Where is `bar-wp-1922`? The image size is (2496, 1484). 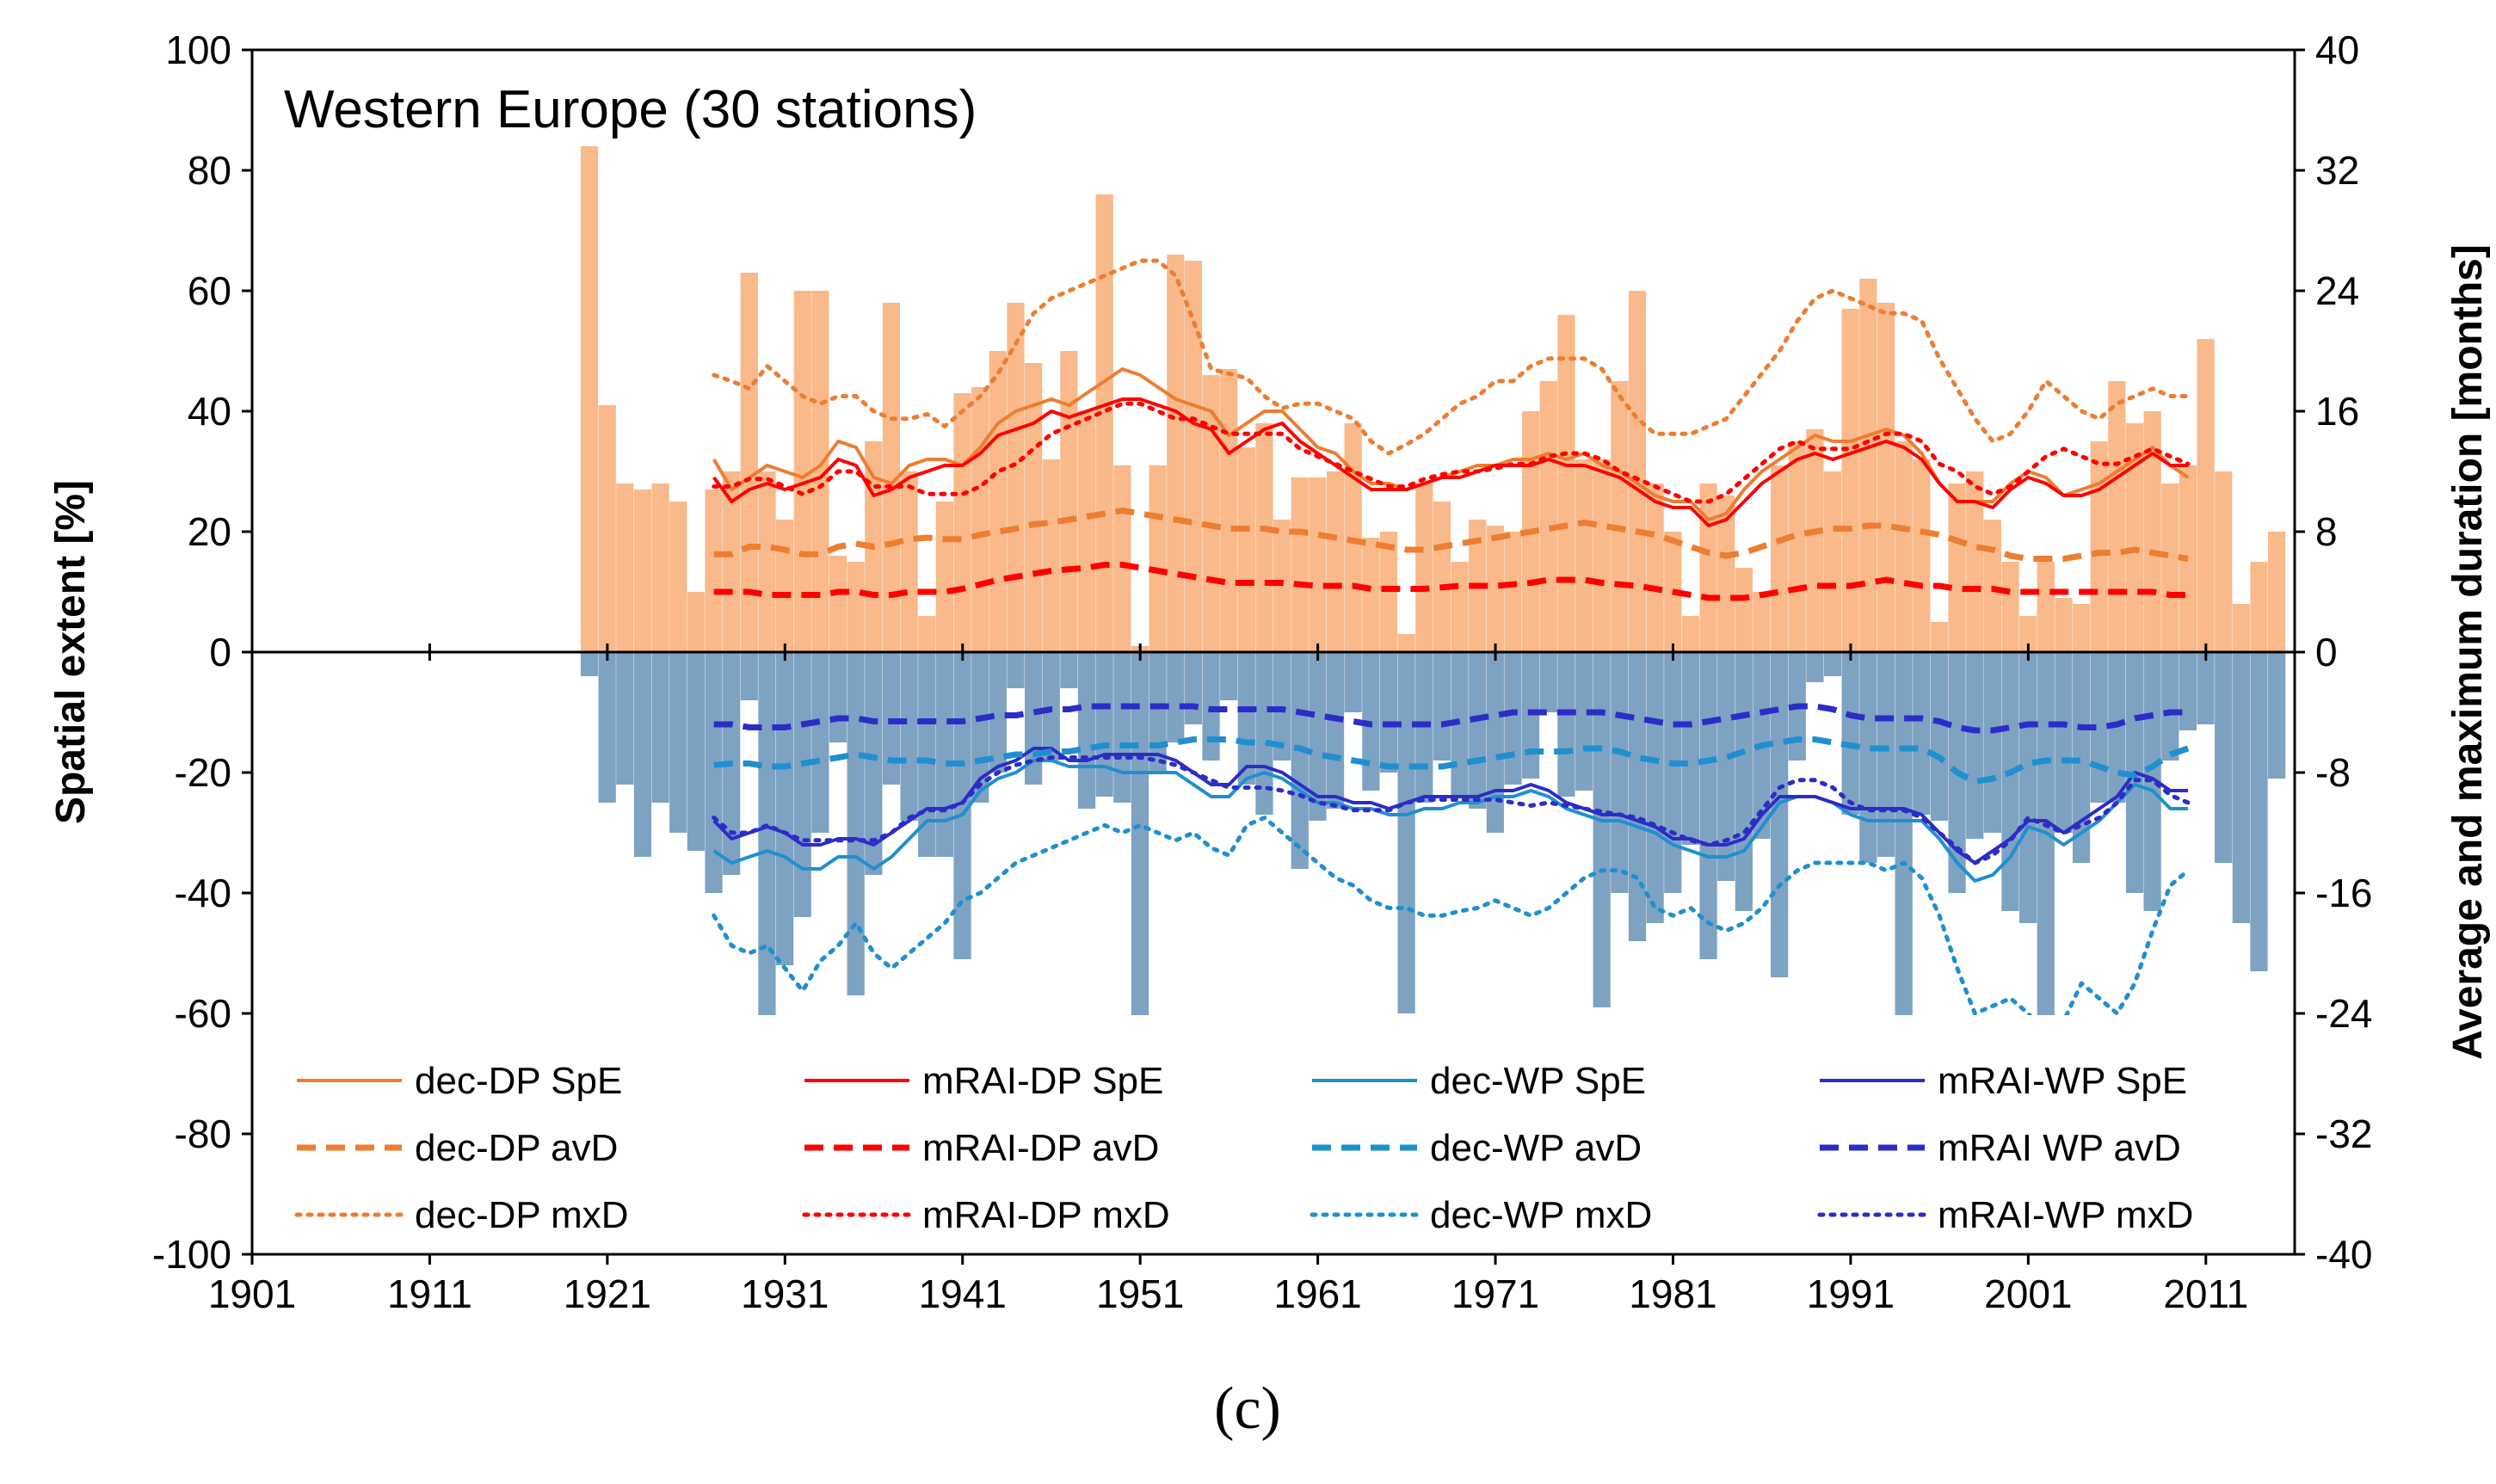 bar-wp-1922 is located at coordinates (625, 718).